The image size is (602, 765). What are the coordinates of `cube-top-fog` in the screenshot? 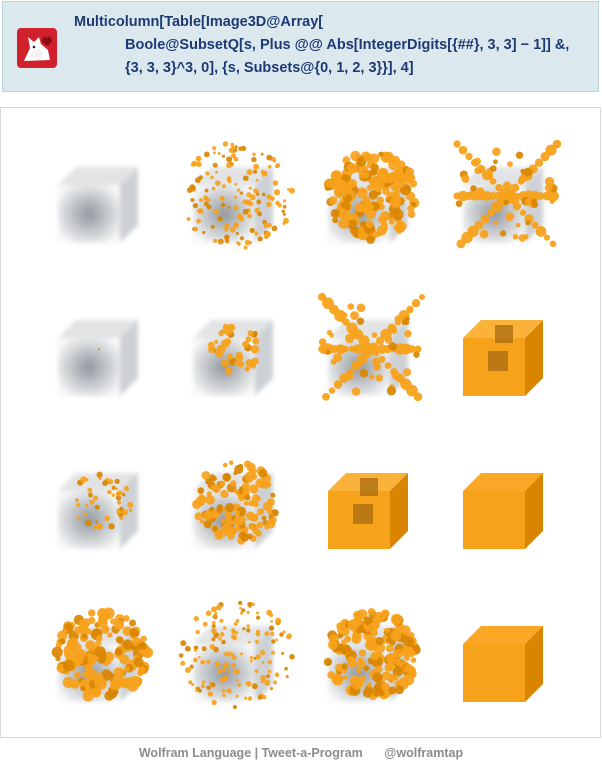 It's located at (233, 176).